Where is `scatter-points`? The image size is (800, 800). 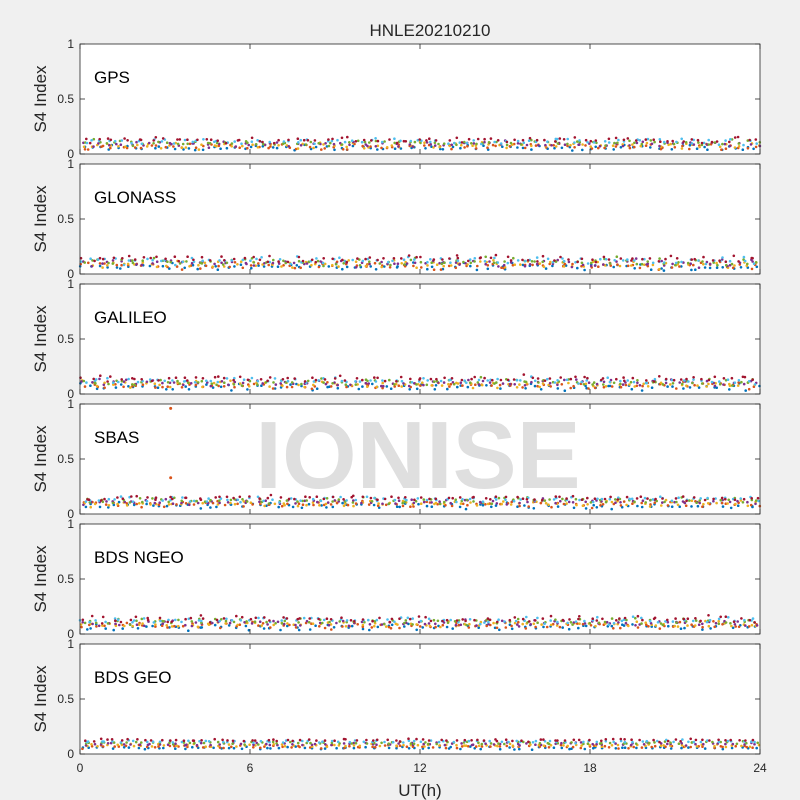 scatter-points is located at coordinates (422, 143).